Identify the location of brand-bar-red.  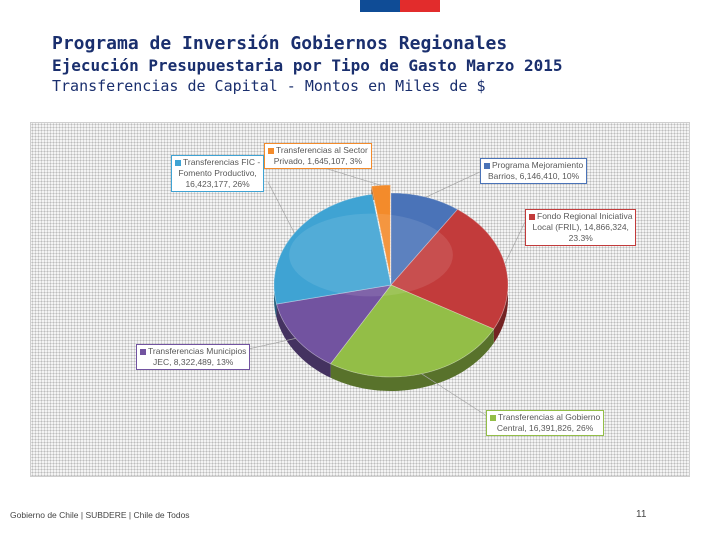
(420, 6).